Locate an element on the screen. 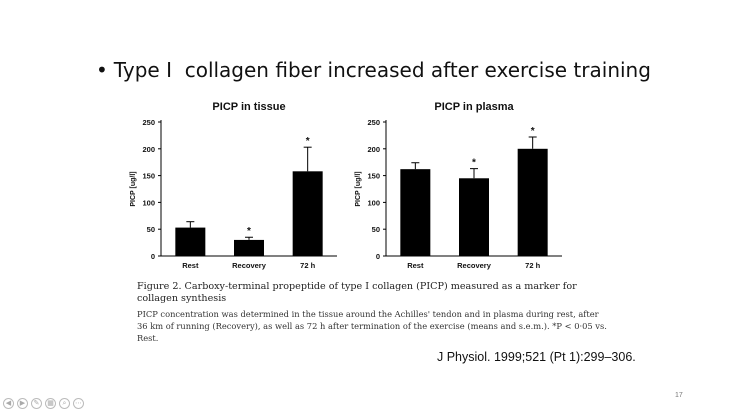 The image size is (740, 416). next-icon: ▶ is located at coordinates (22, 403).